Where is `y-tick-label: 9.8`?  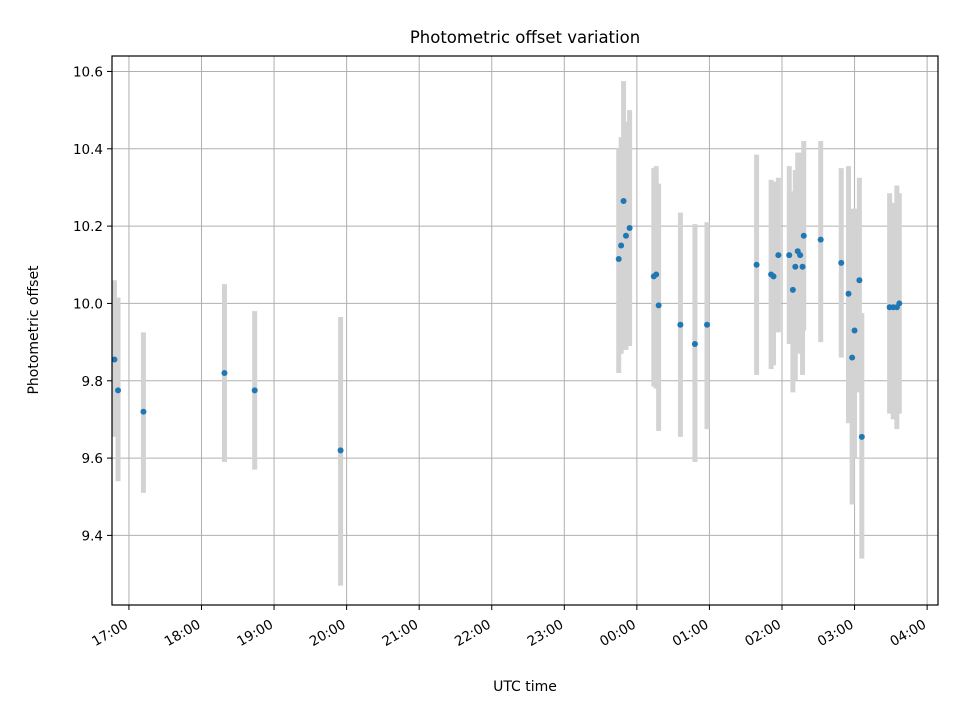
y-tick-label: 9.8 is located at coordinates (92, 382).